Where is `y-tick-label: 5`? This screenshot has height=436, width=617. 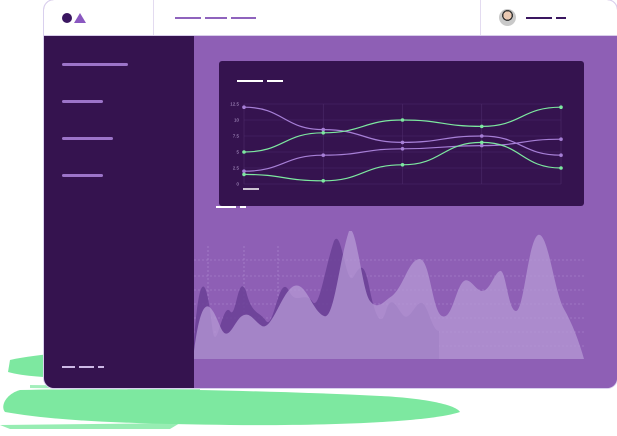 y-tick-label: 5 is located at coordinates (237, 152).